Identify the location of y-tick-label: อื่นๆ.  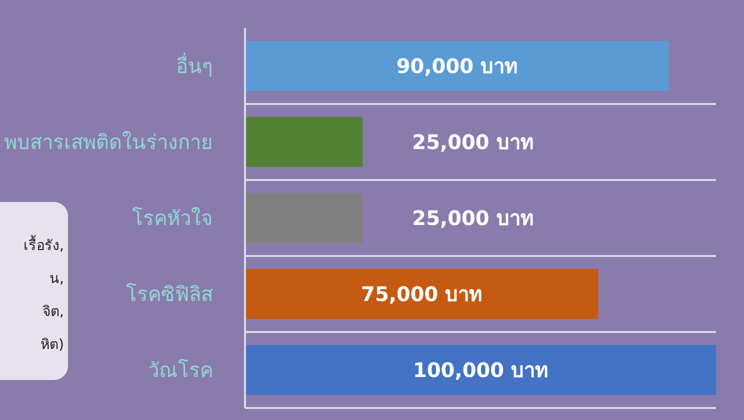
(194, 65).